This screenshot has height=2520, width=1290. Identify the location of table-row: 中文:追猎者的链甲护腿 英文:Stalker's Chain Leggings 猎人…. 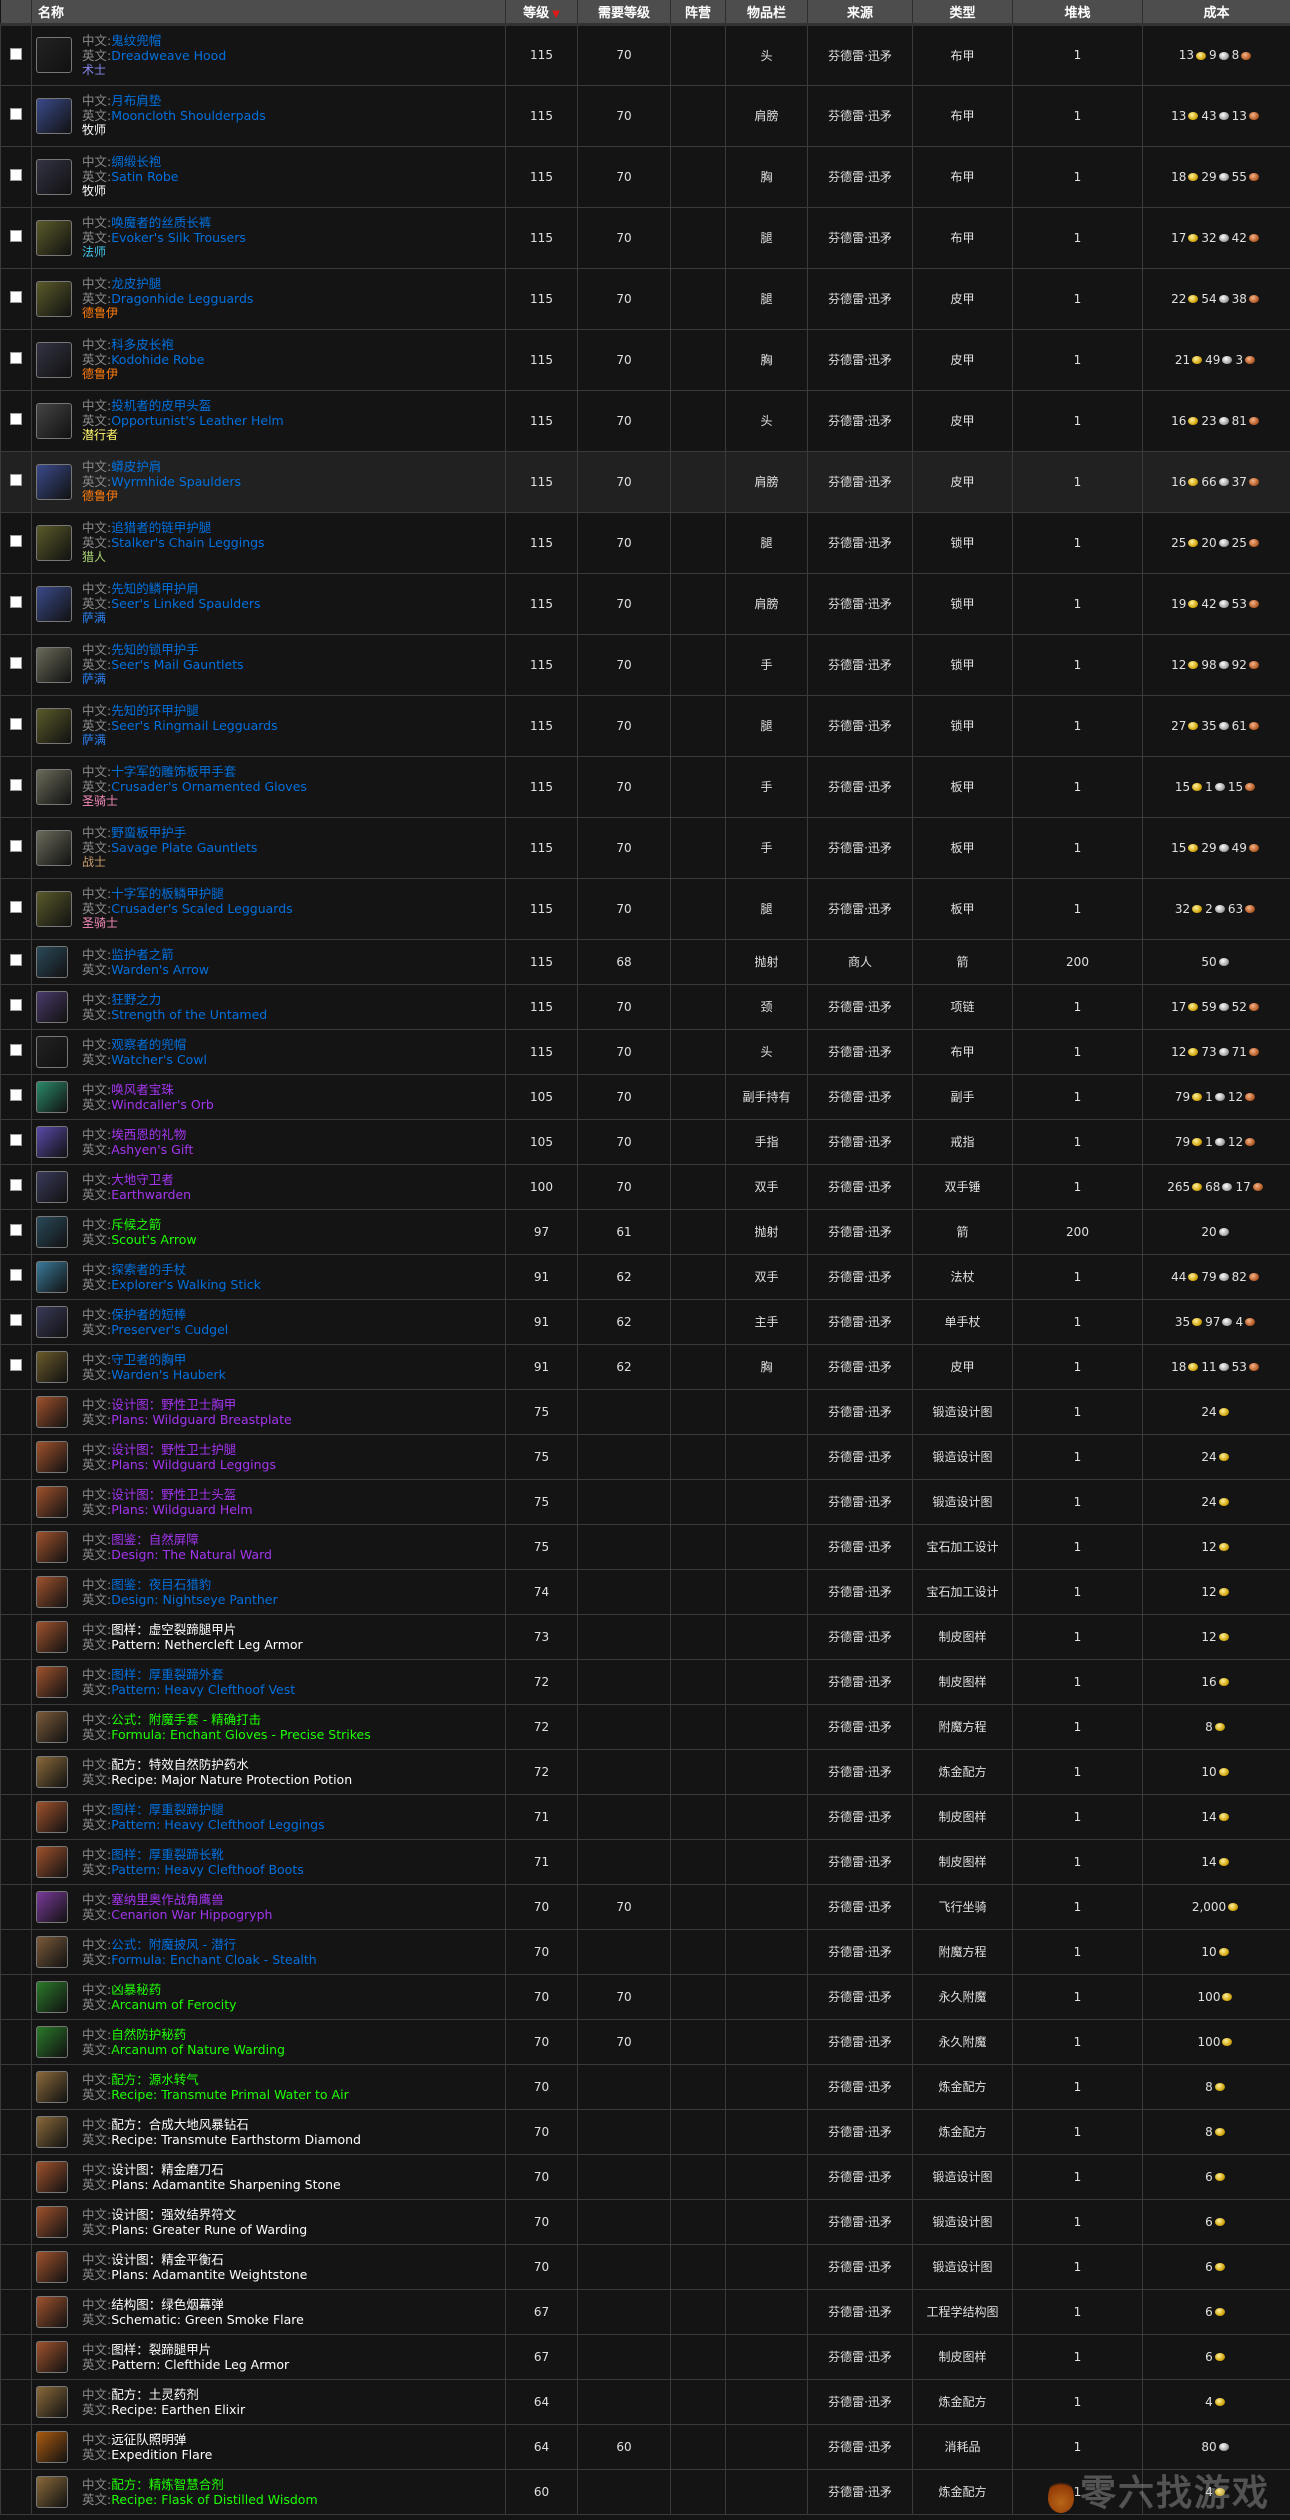
(645, 542).